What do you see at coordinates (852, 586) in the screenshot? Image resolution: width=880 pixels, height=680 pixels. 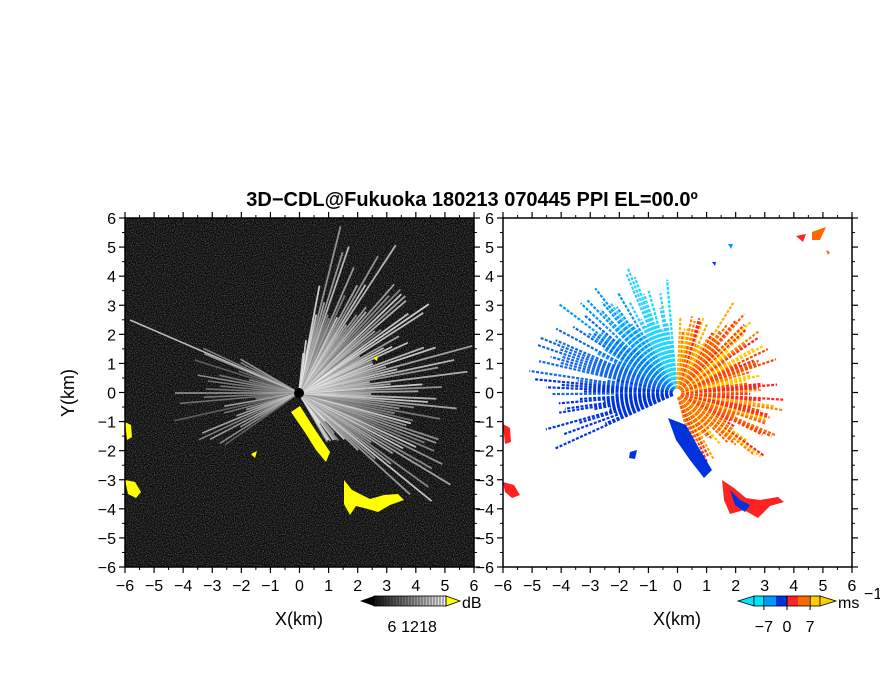 I see `x-tick-label: 6` at bounding box center [852, 586].